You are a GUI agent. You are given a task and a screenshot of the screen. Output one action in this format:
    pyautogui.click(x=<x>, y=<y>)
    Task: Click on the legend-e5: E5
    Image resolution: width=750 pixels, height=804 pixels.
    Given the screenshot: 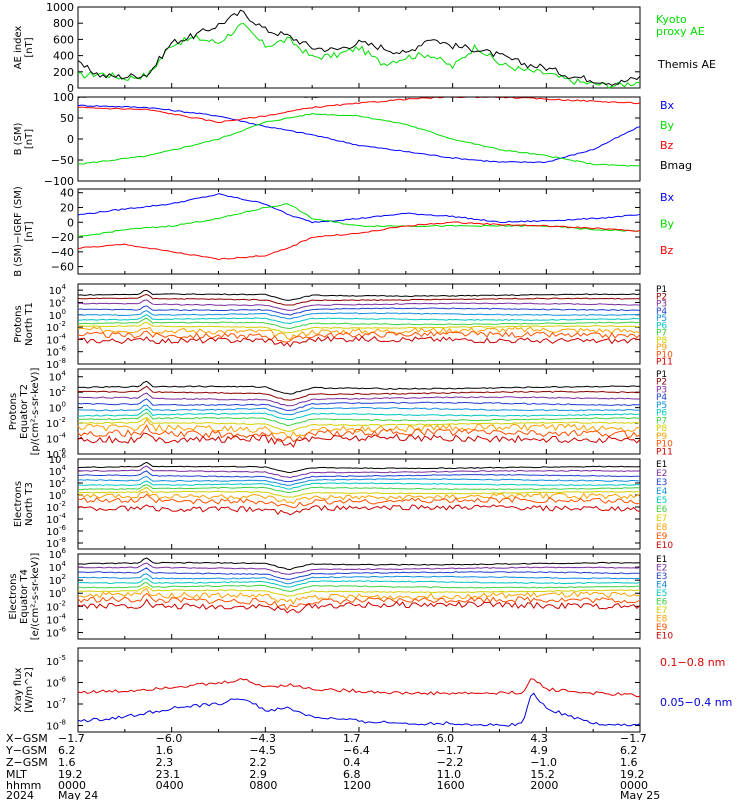 What is the action you would take?
    pyautogui.click(x=661, y=501)
    